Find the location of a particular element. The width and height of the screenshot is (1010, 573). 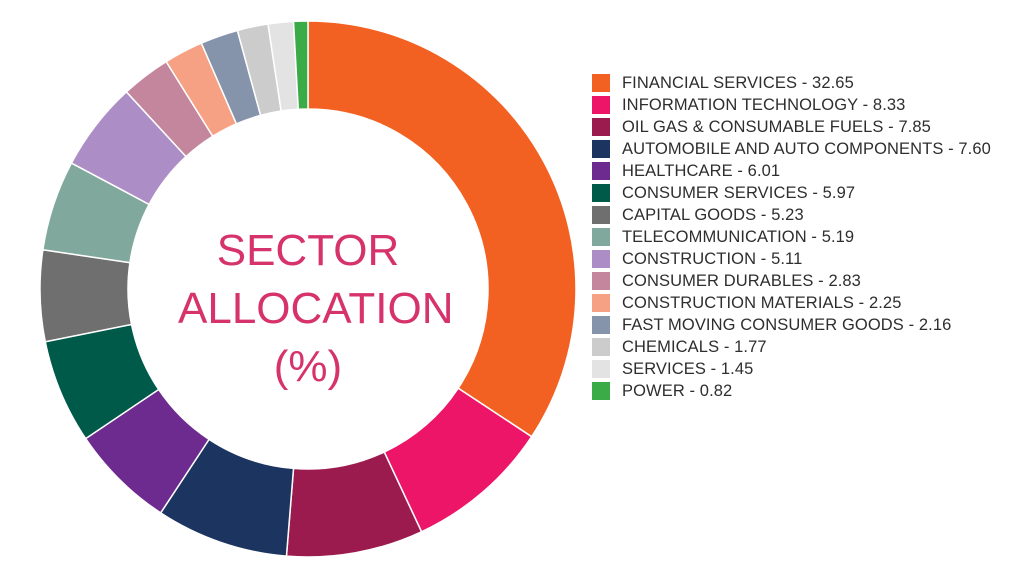

legend-item-0: FINANCIAL SERVICES - 32.65 is located at coordinates (797, 83).